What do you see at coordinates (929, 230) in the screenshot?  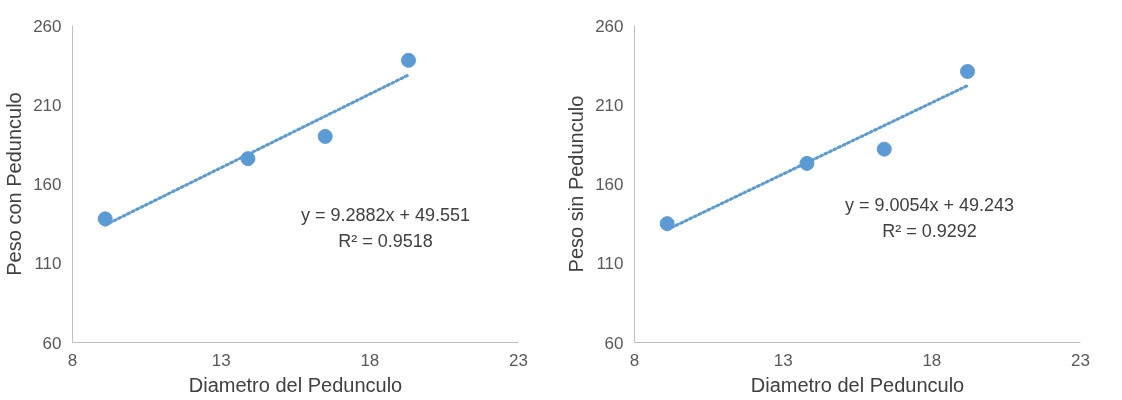 I see `annotation: R² = 0.9292` at bounding box center [929, 230].